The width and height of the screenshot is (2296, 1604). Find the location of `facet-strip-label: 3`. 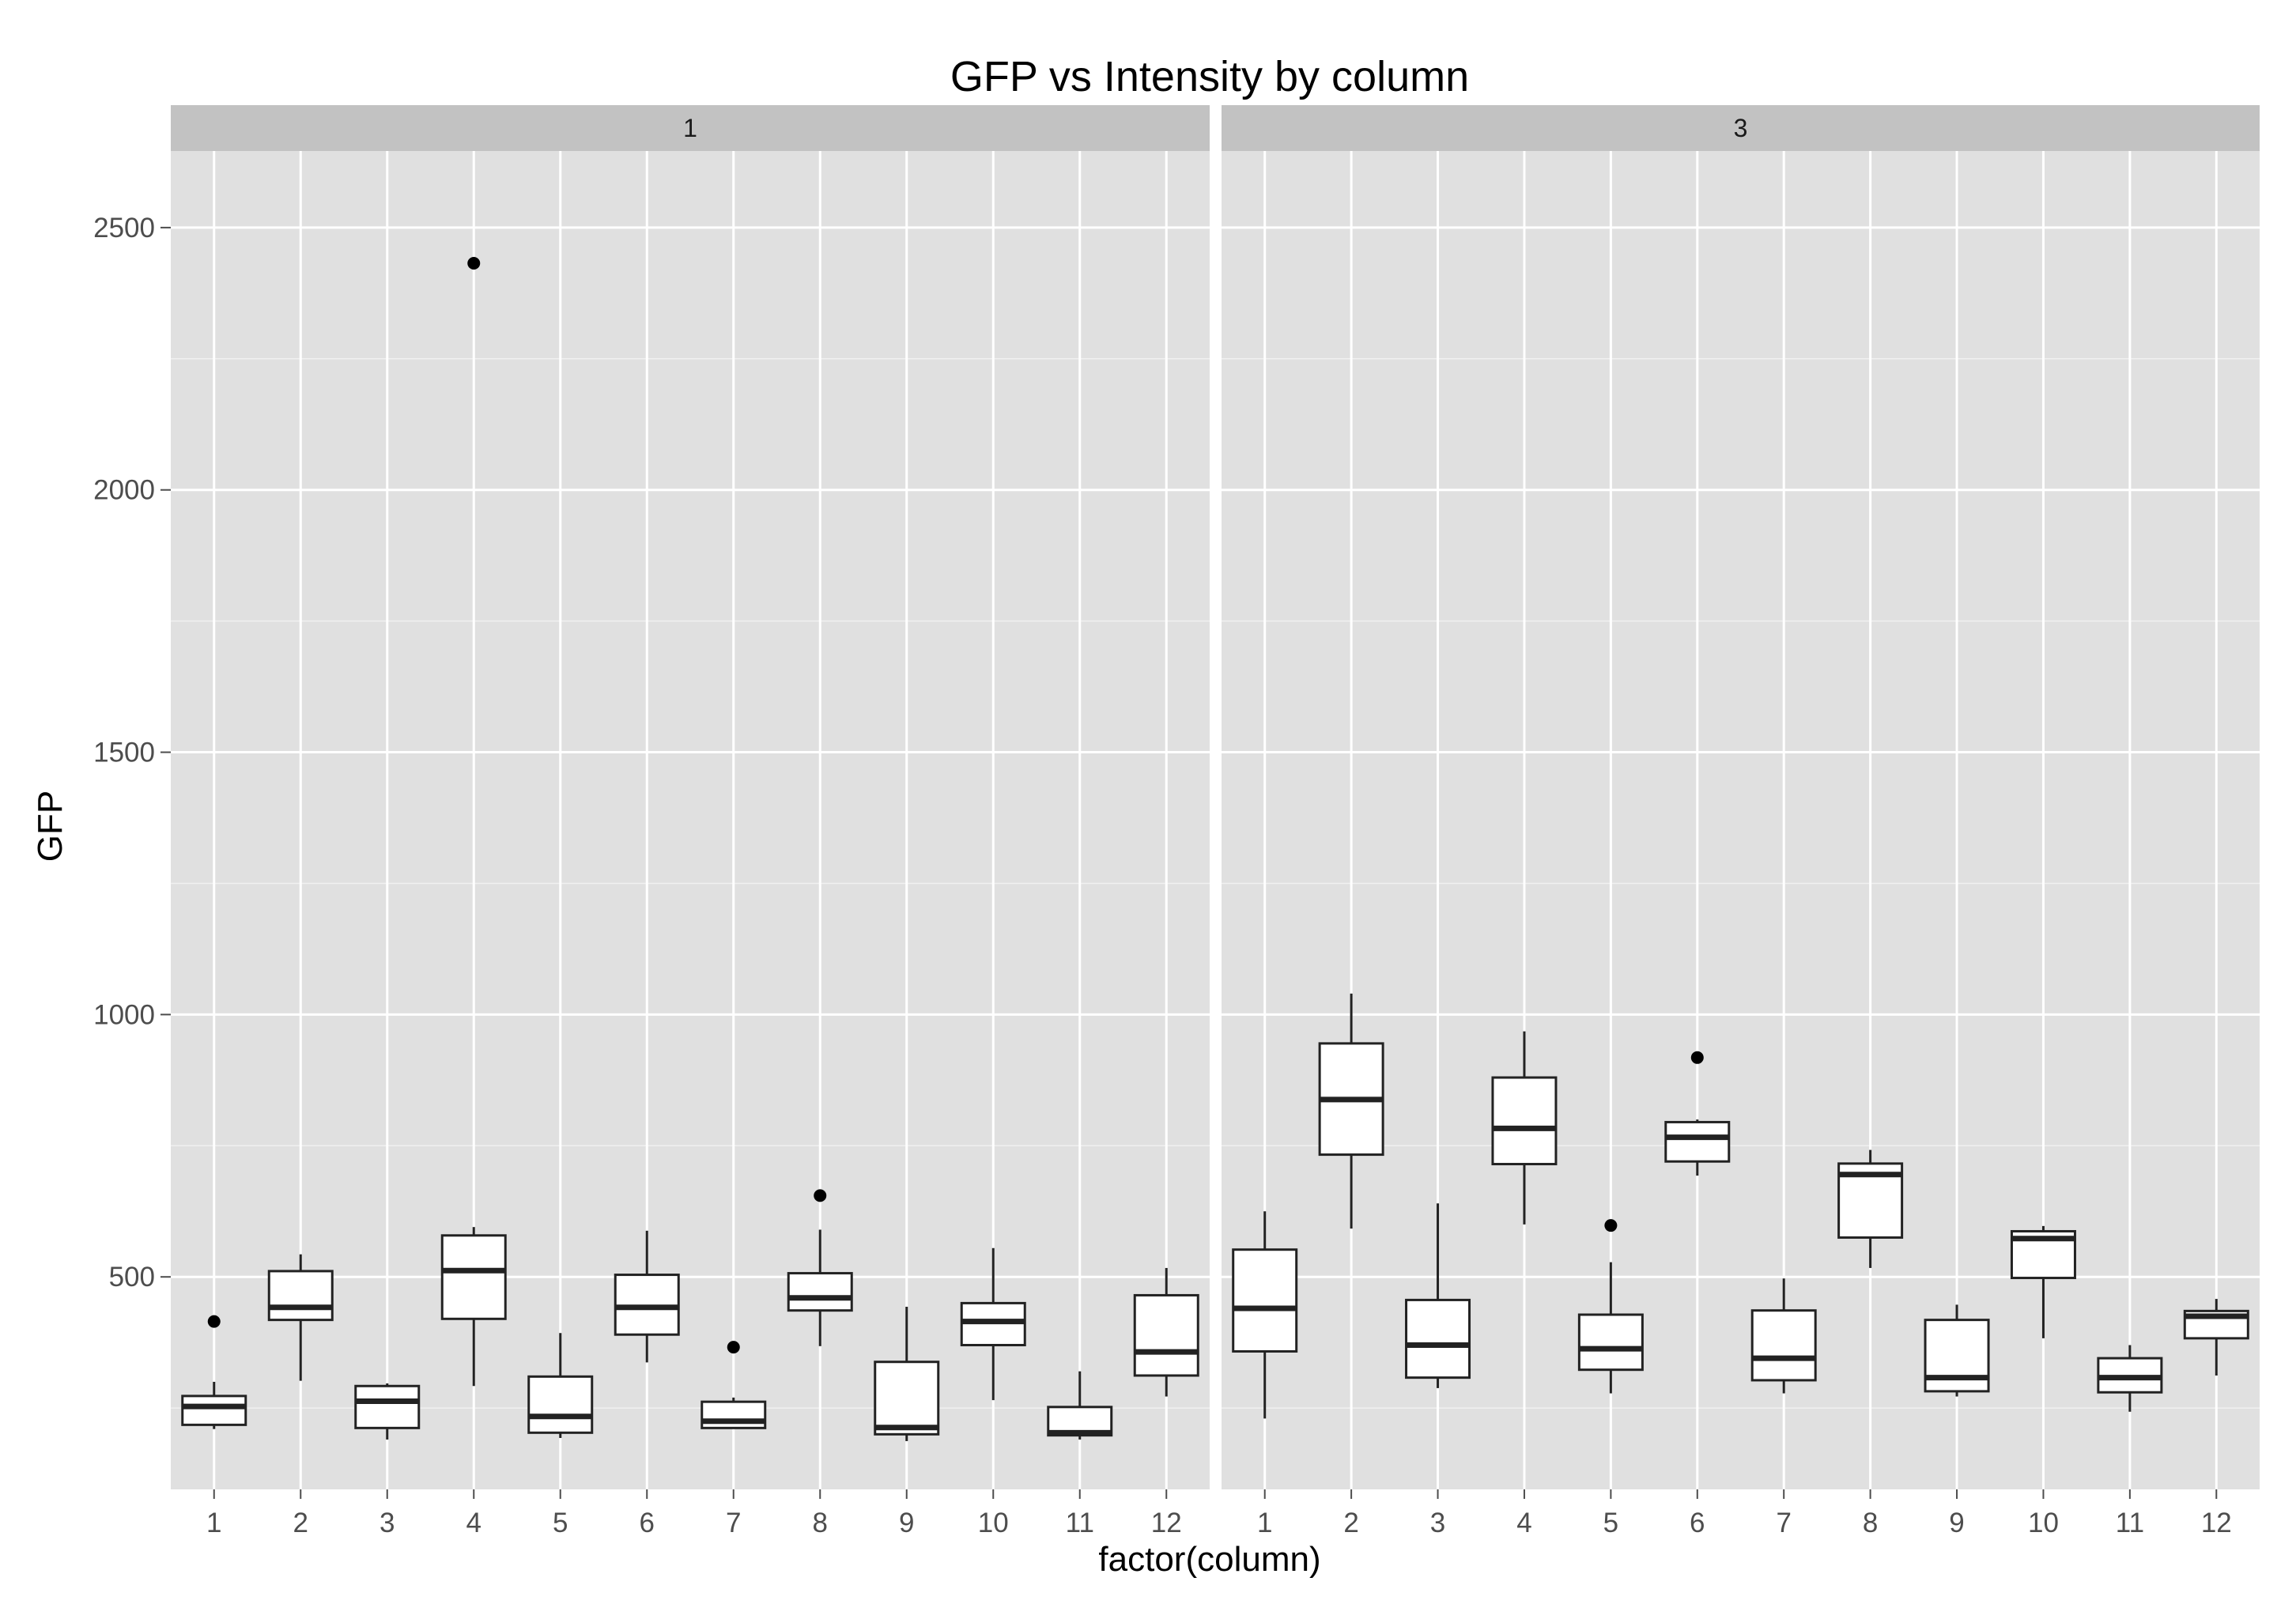

facet-strip-label: 3 is located at coordinates (1741, 128).